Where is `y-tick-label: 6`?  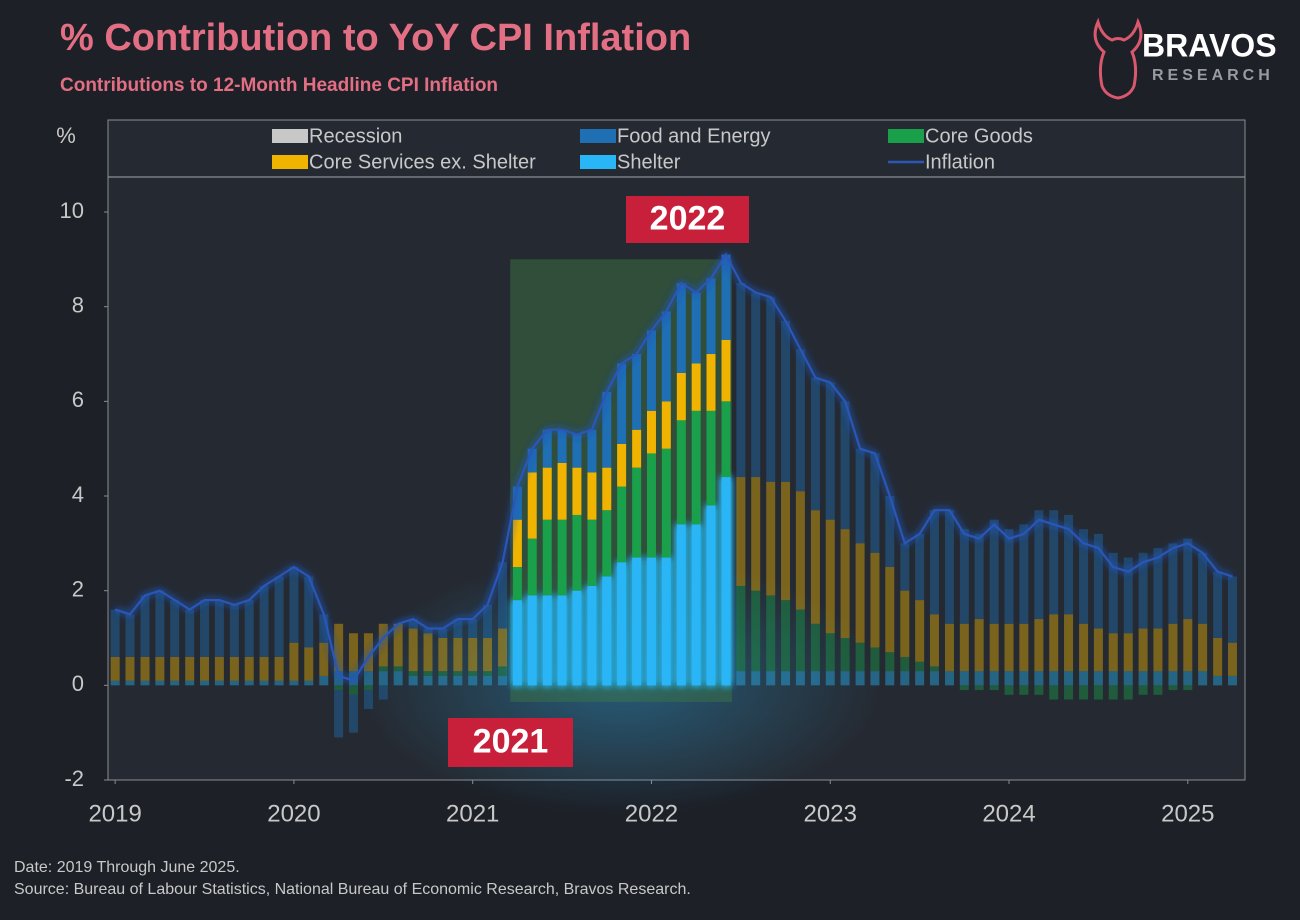
y-tick-label: 6 is located at coordinates (78, 399).